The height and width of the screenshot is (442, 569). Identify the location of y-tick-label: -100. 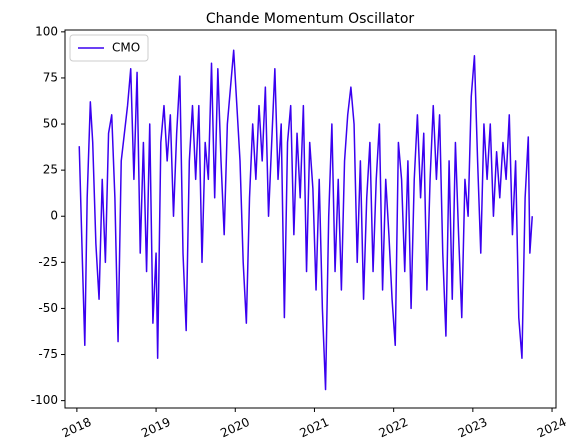
(44, 400).